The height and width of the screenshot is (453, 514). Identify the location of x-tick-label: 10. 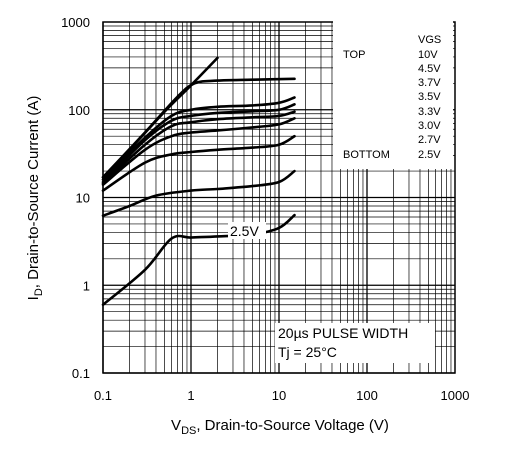
(279, 395).